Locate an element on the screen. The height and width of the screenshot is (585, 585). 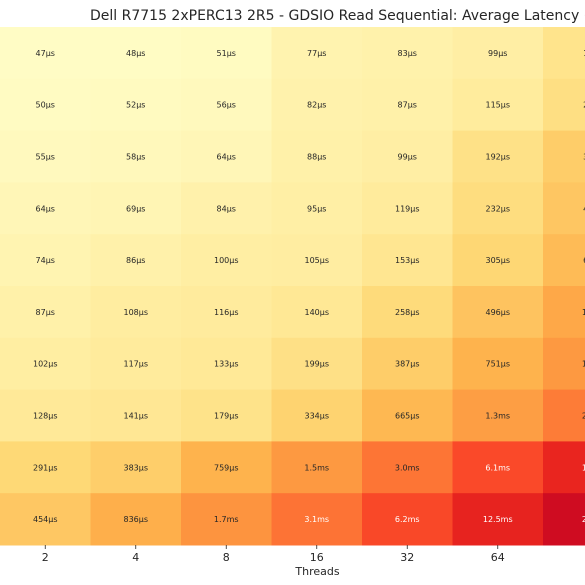
cell-value-label: 759µs is located at coordinates (226, 467).